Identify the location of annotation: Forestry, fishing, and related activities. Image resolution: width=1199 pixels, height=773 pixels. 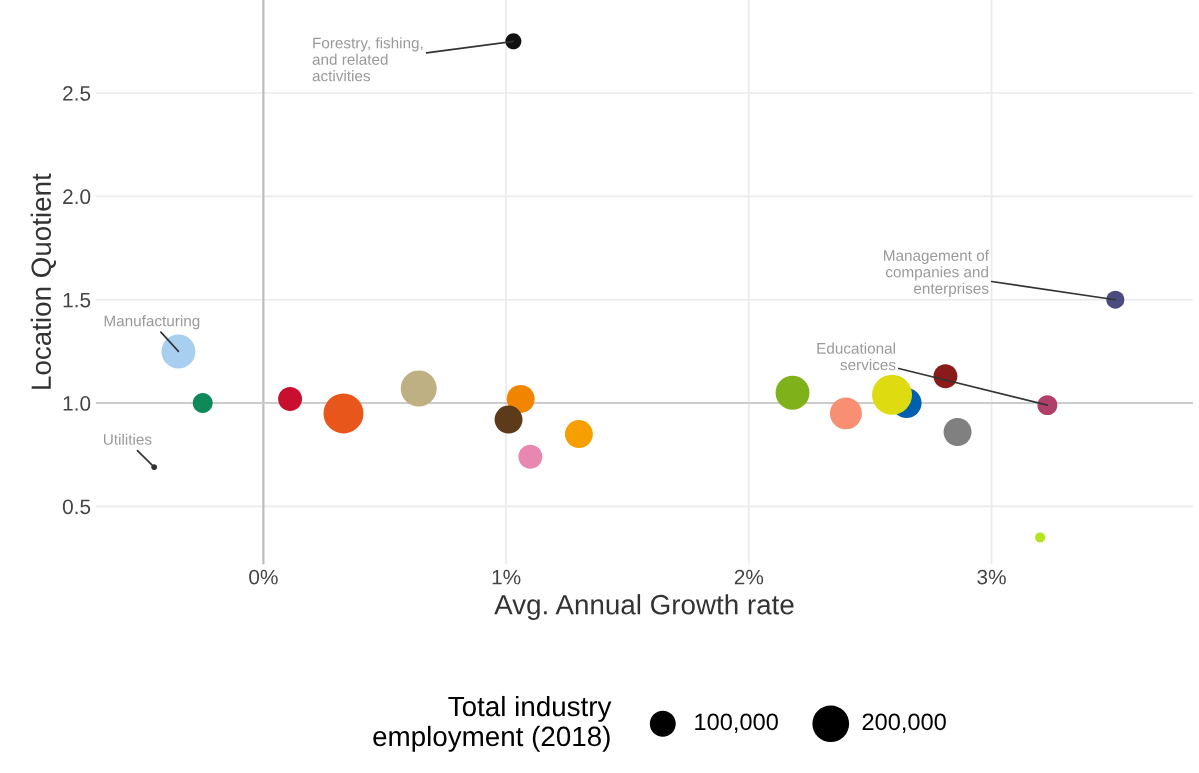
(367, 59).